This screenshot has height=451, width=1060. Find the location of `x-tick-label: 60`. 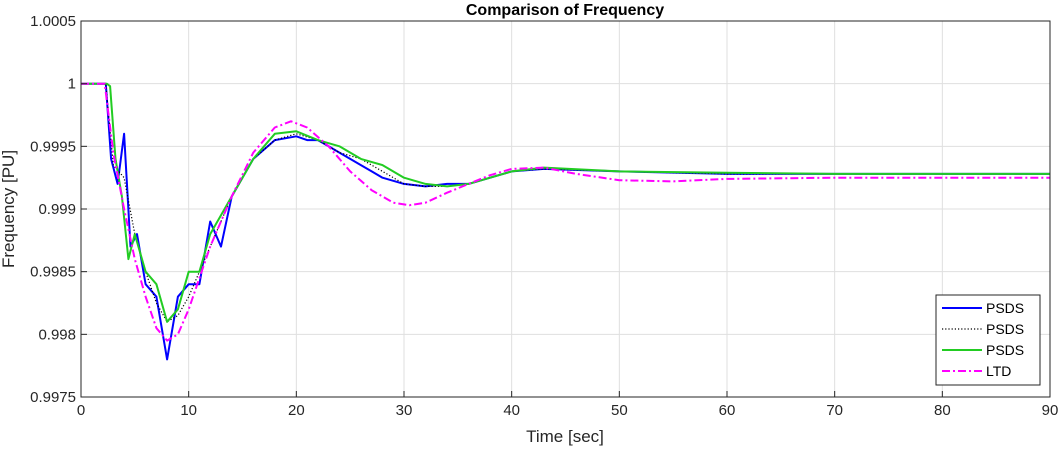

x-tick-label: 60 is located at coordinates (727, 410).